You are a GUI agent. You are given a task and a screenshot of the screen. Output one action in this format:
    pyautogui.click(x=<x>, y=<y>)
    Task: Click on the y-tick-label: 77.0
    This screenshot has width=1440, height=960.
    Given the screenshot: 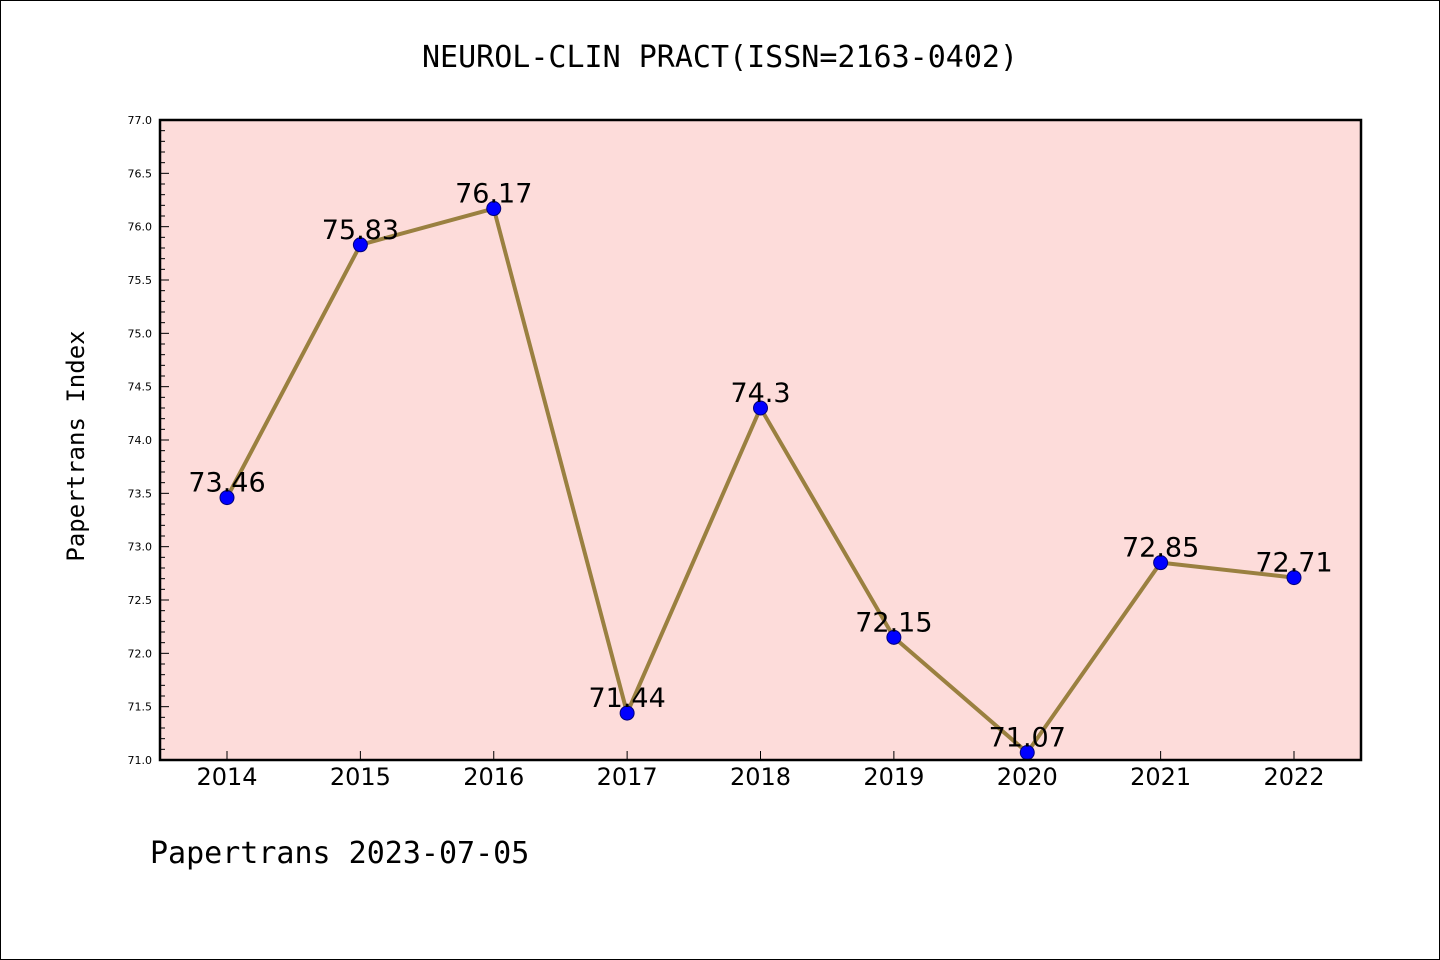 What is the action you would take?
    pyautogui.click(x=140, y=120)
    